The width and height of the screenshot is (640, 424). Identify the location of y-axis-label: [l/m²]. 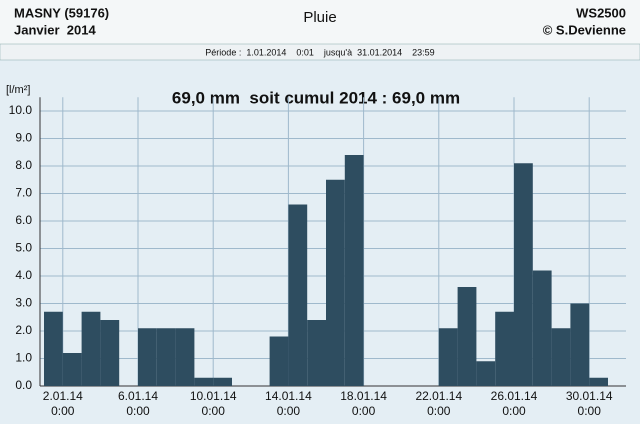
(18, 90).